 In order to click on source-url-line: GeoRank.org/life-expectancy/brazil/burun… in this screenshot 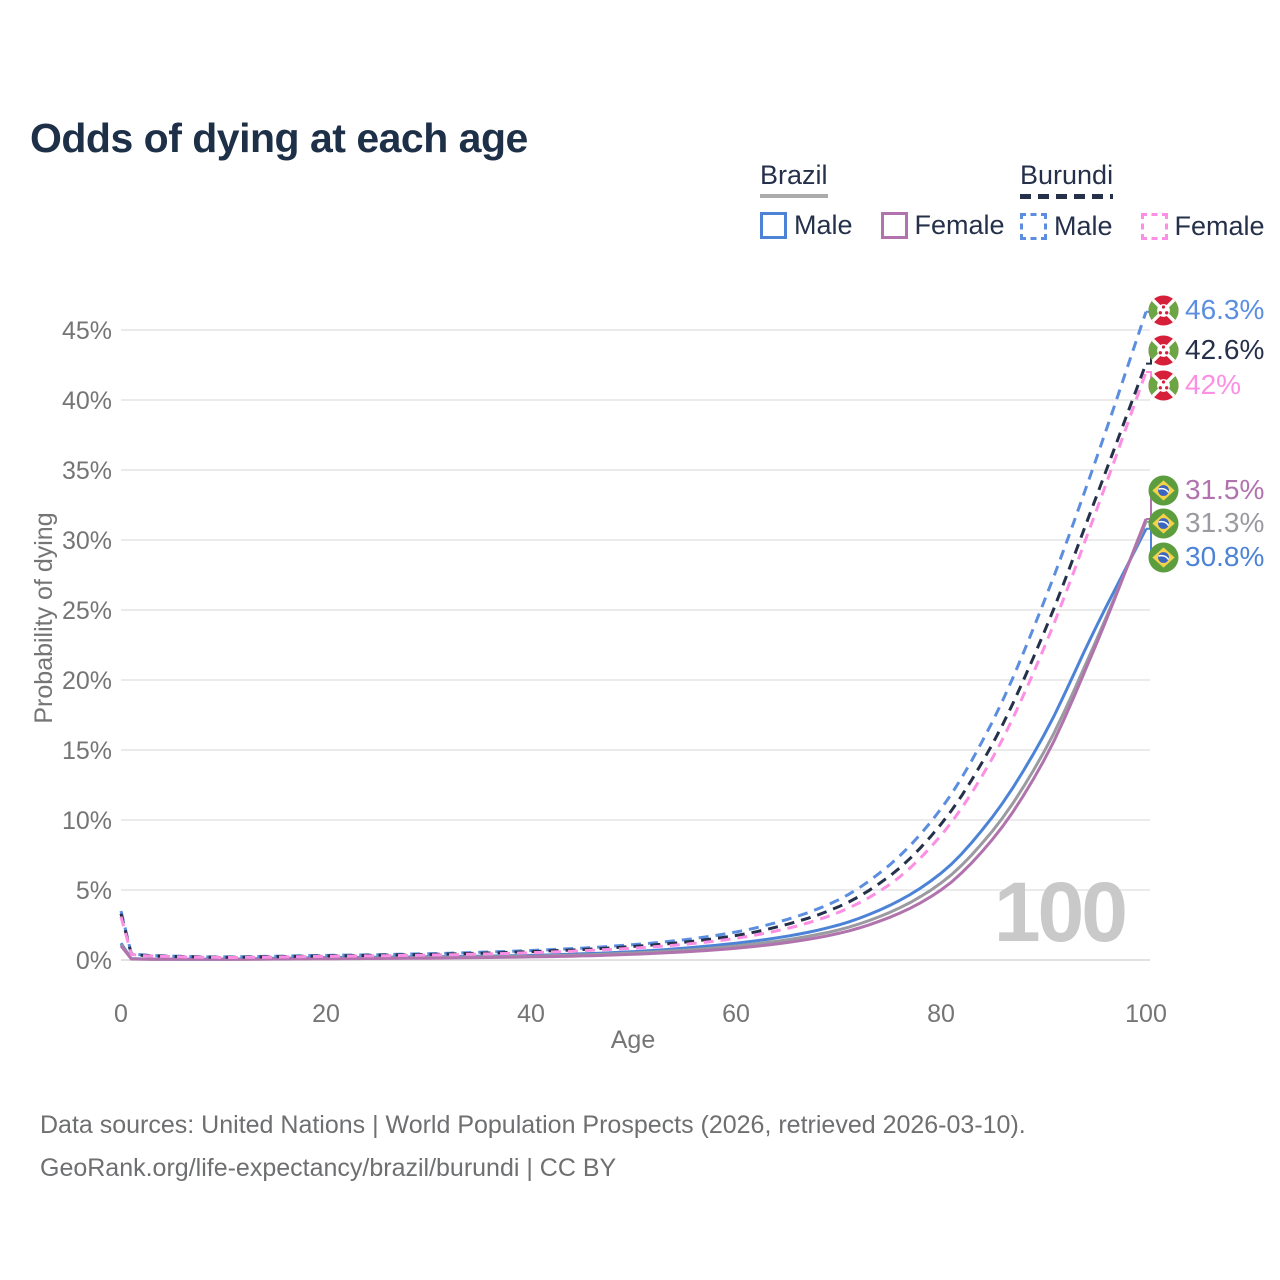, I will do `click(328, 1168)`.